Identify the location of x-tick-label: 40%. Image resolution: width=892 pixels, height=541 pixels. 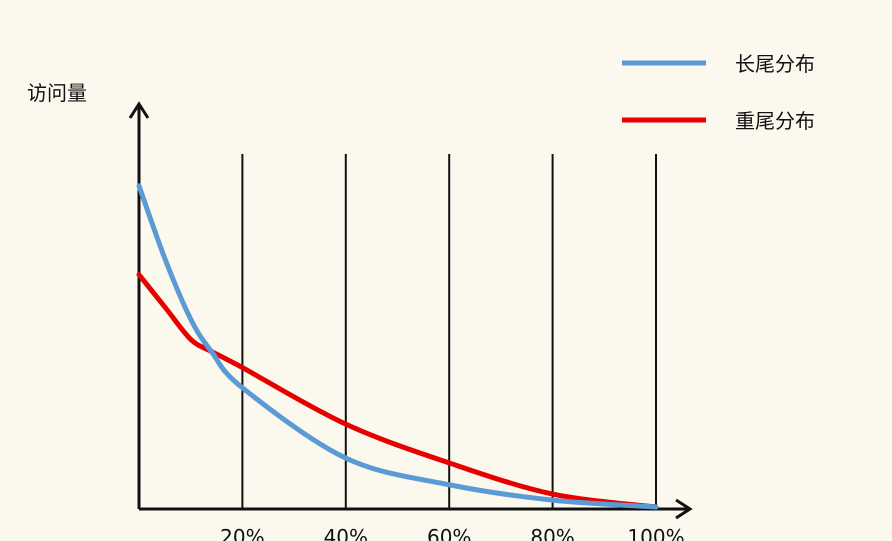
(346, 533).